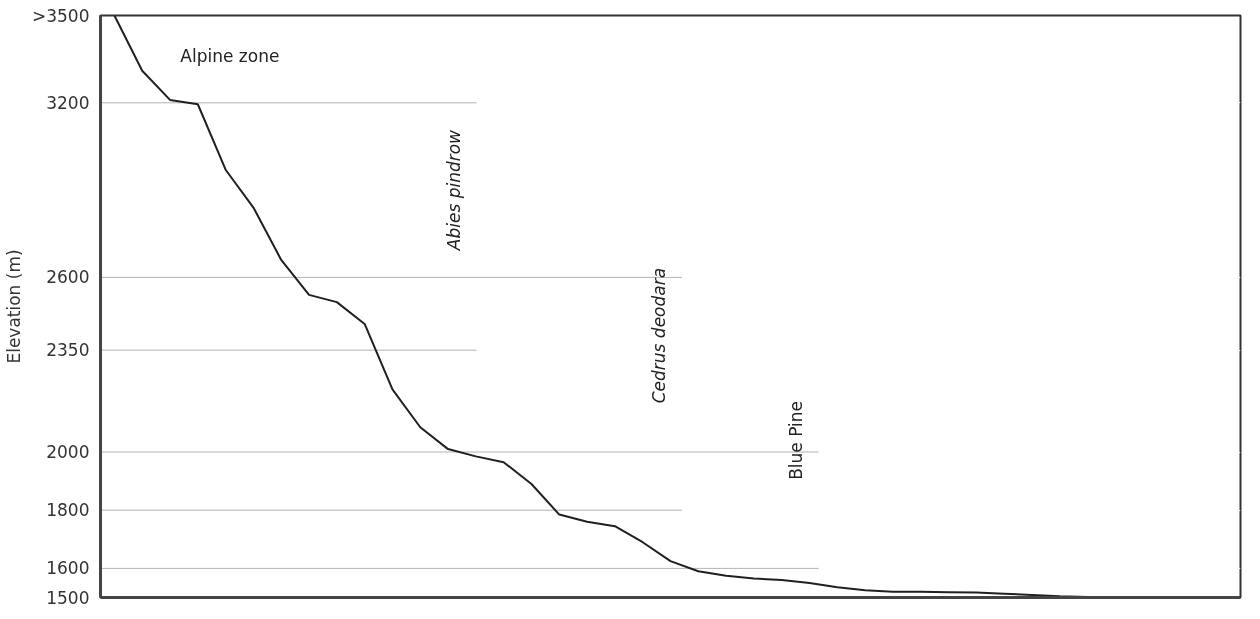  What do you see at coordinates (13, 306) in the screenshot?
I see `y-axis-title: Elevation (m)` at bounding box center [13, 306].